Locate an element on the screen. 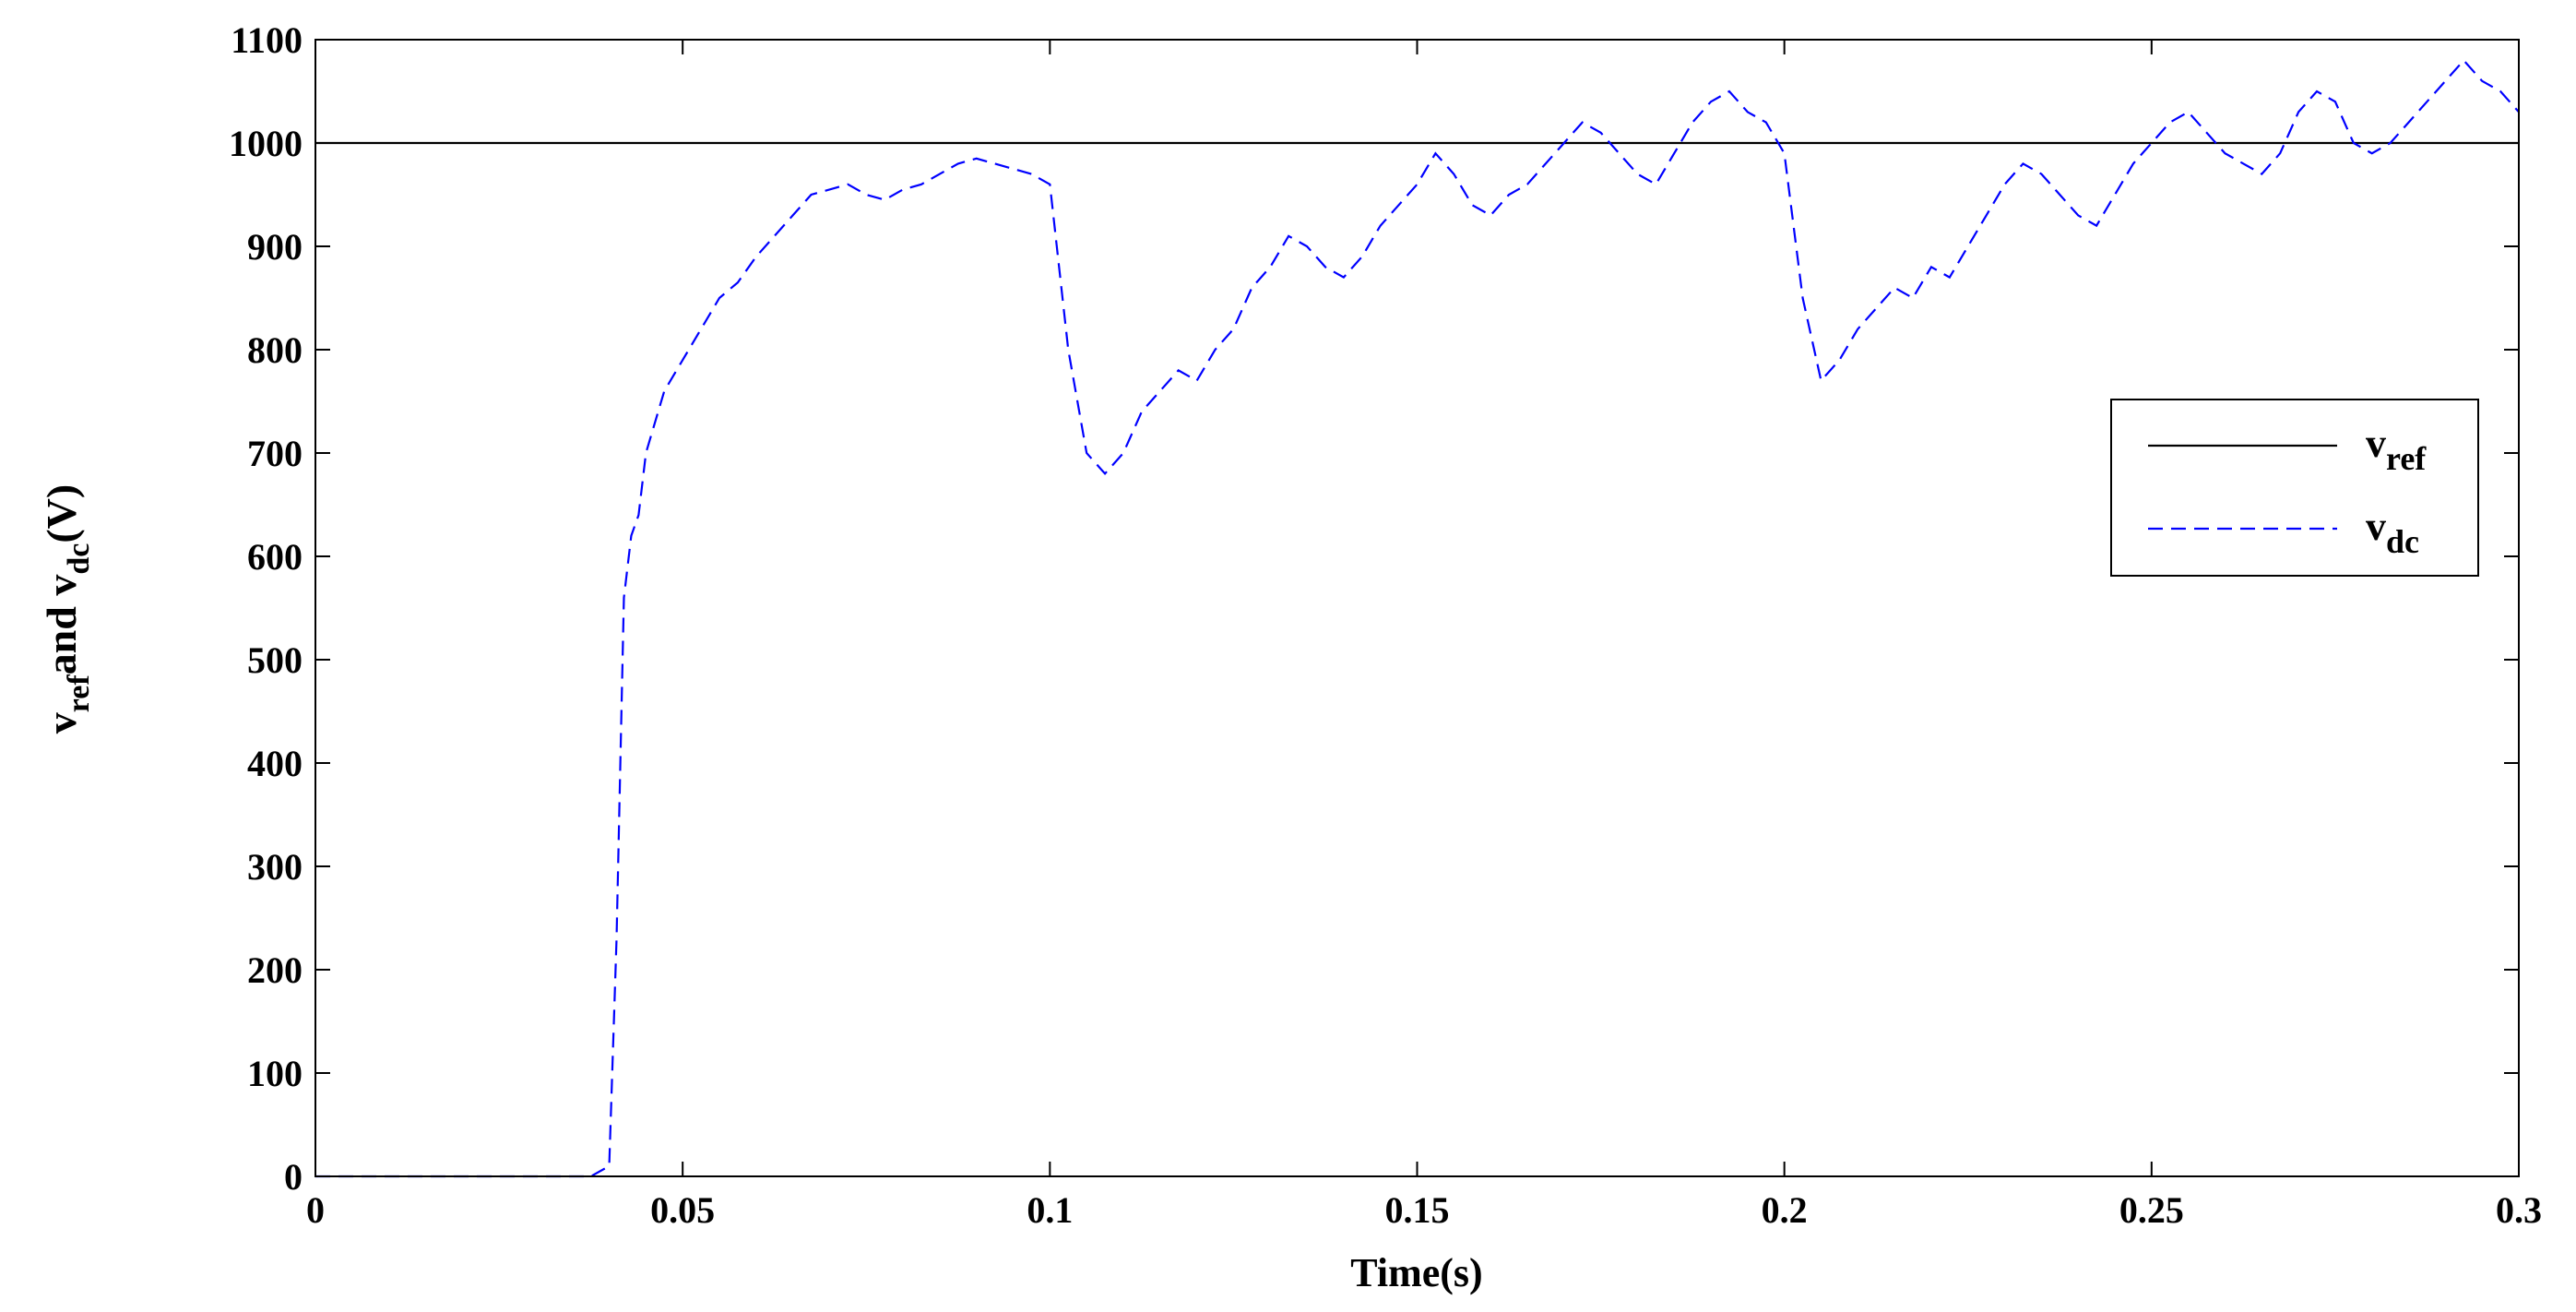  y-tick-label: 500 is located at coordinates (275, 660).